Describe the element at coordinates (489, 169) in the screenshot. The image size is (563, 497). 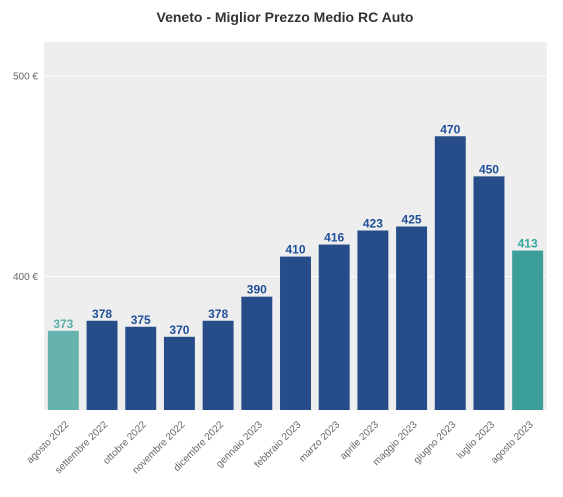
I see `data-label: 450` at that location.